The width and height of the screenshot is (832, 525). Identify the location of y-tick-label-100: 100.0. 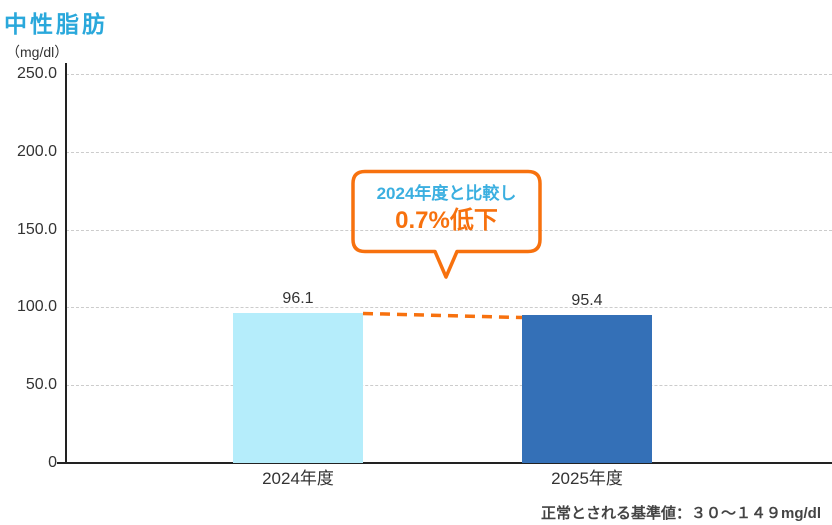
(36, 307).